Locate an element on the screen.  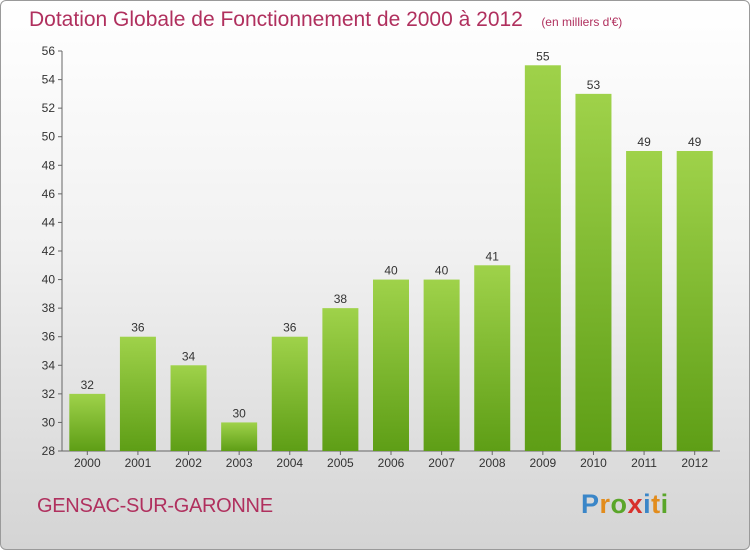
bar-2007 is located at coordinates (441, 365).